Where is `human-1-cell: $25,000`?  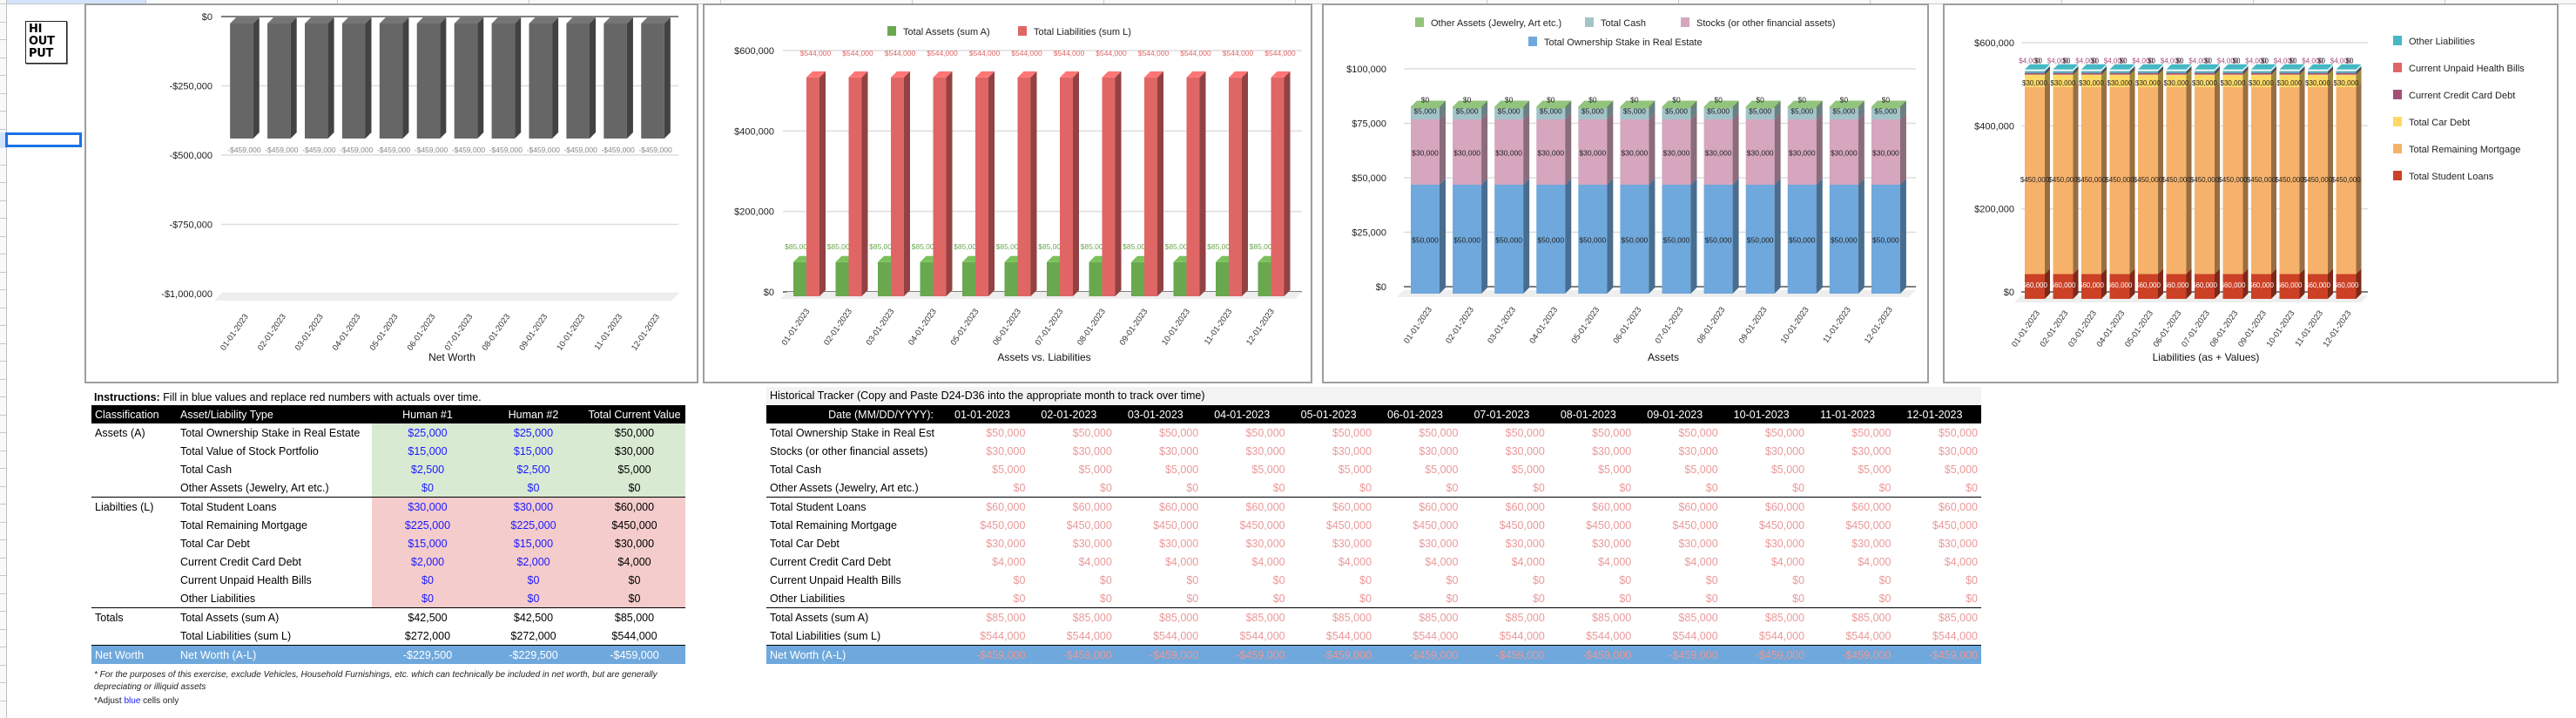
human-1-cell: $25,000 is located at coordinates (427, 432).